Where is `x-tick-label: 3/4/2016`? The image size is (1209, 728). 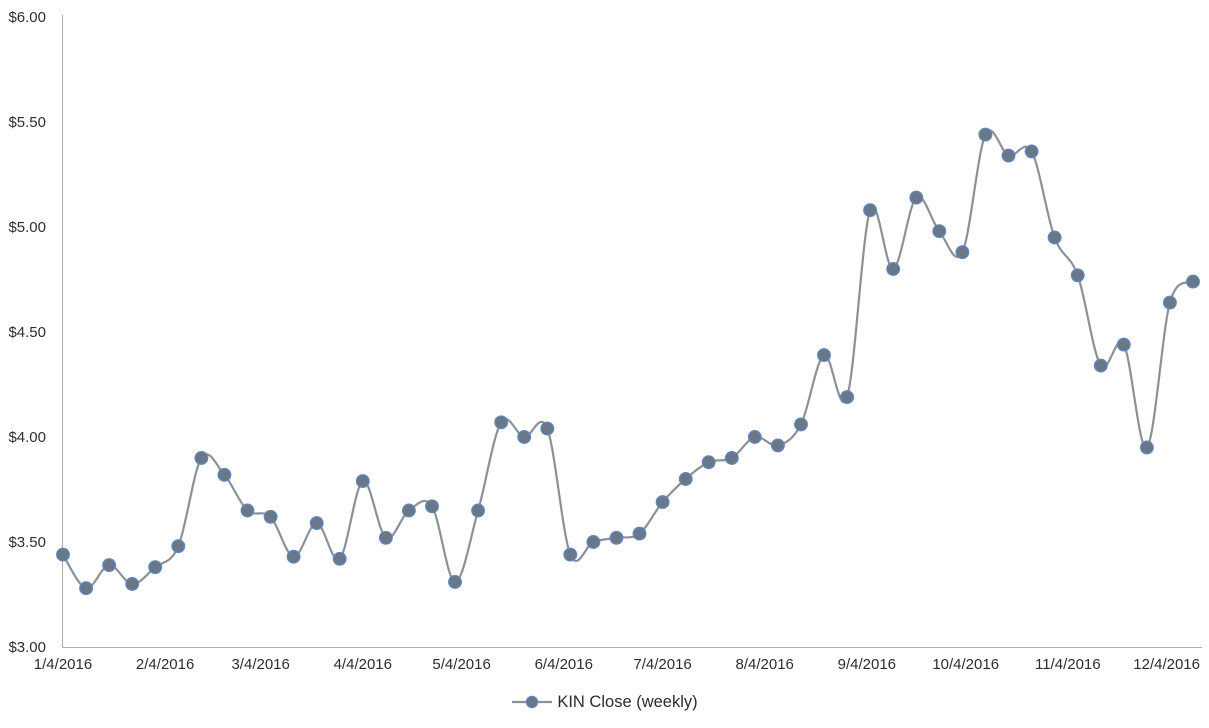
x-tick-label: 3/4/2016 is located at coordinates (260, 664).